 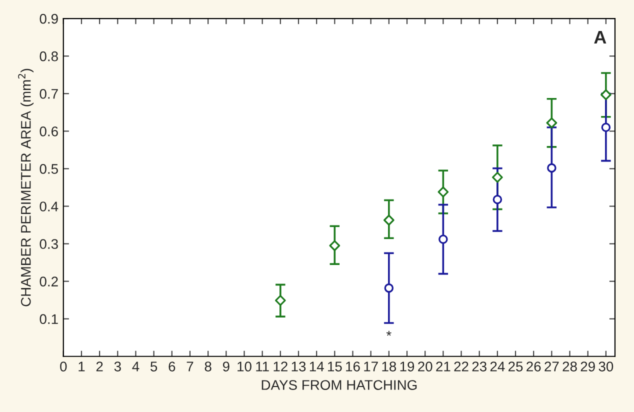 What do you see at coordinates (606, 367) in the screenshot?
I see `x-tick-label: 30` at bounding box center [606, 367].